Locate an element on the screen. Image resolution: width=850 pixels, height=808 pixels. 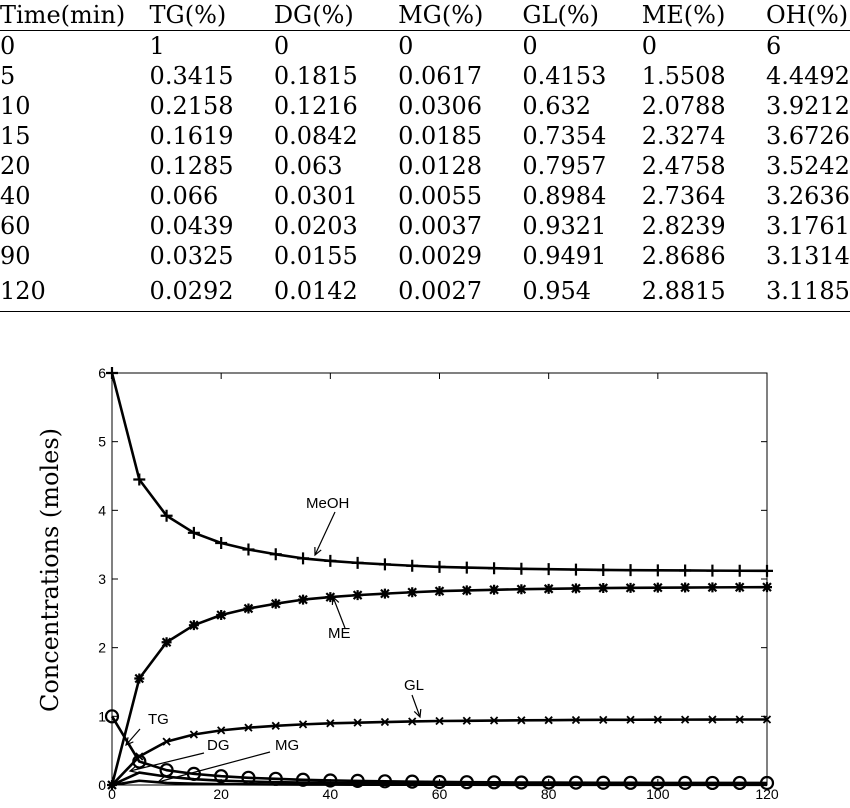
y-tick-label: 5 is located at coordinates (102, 442).